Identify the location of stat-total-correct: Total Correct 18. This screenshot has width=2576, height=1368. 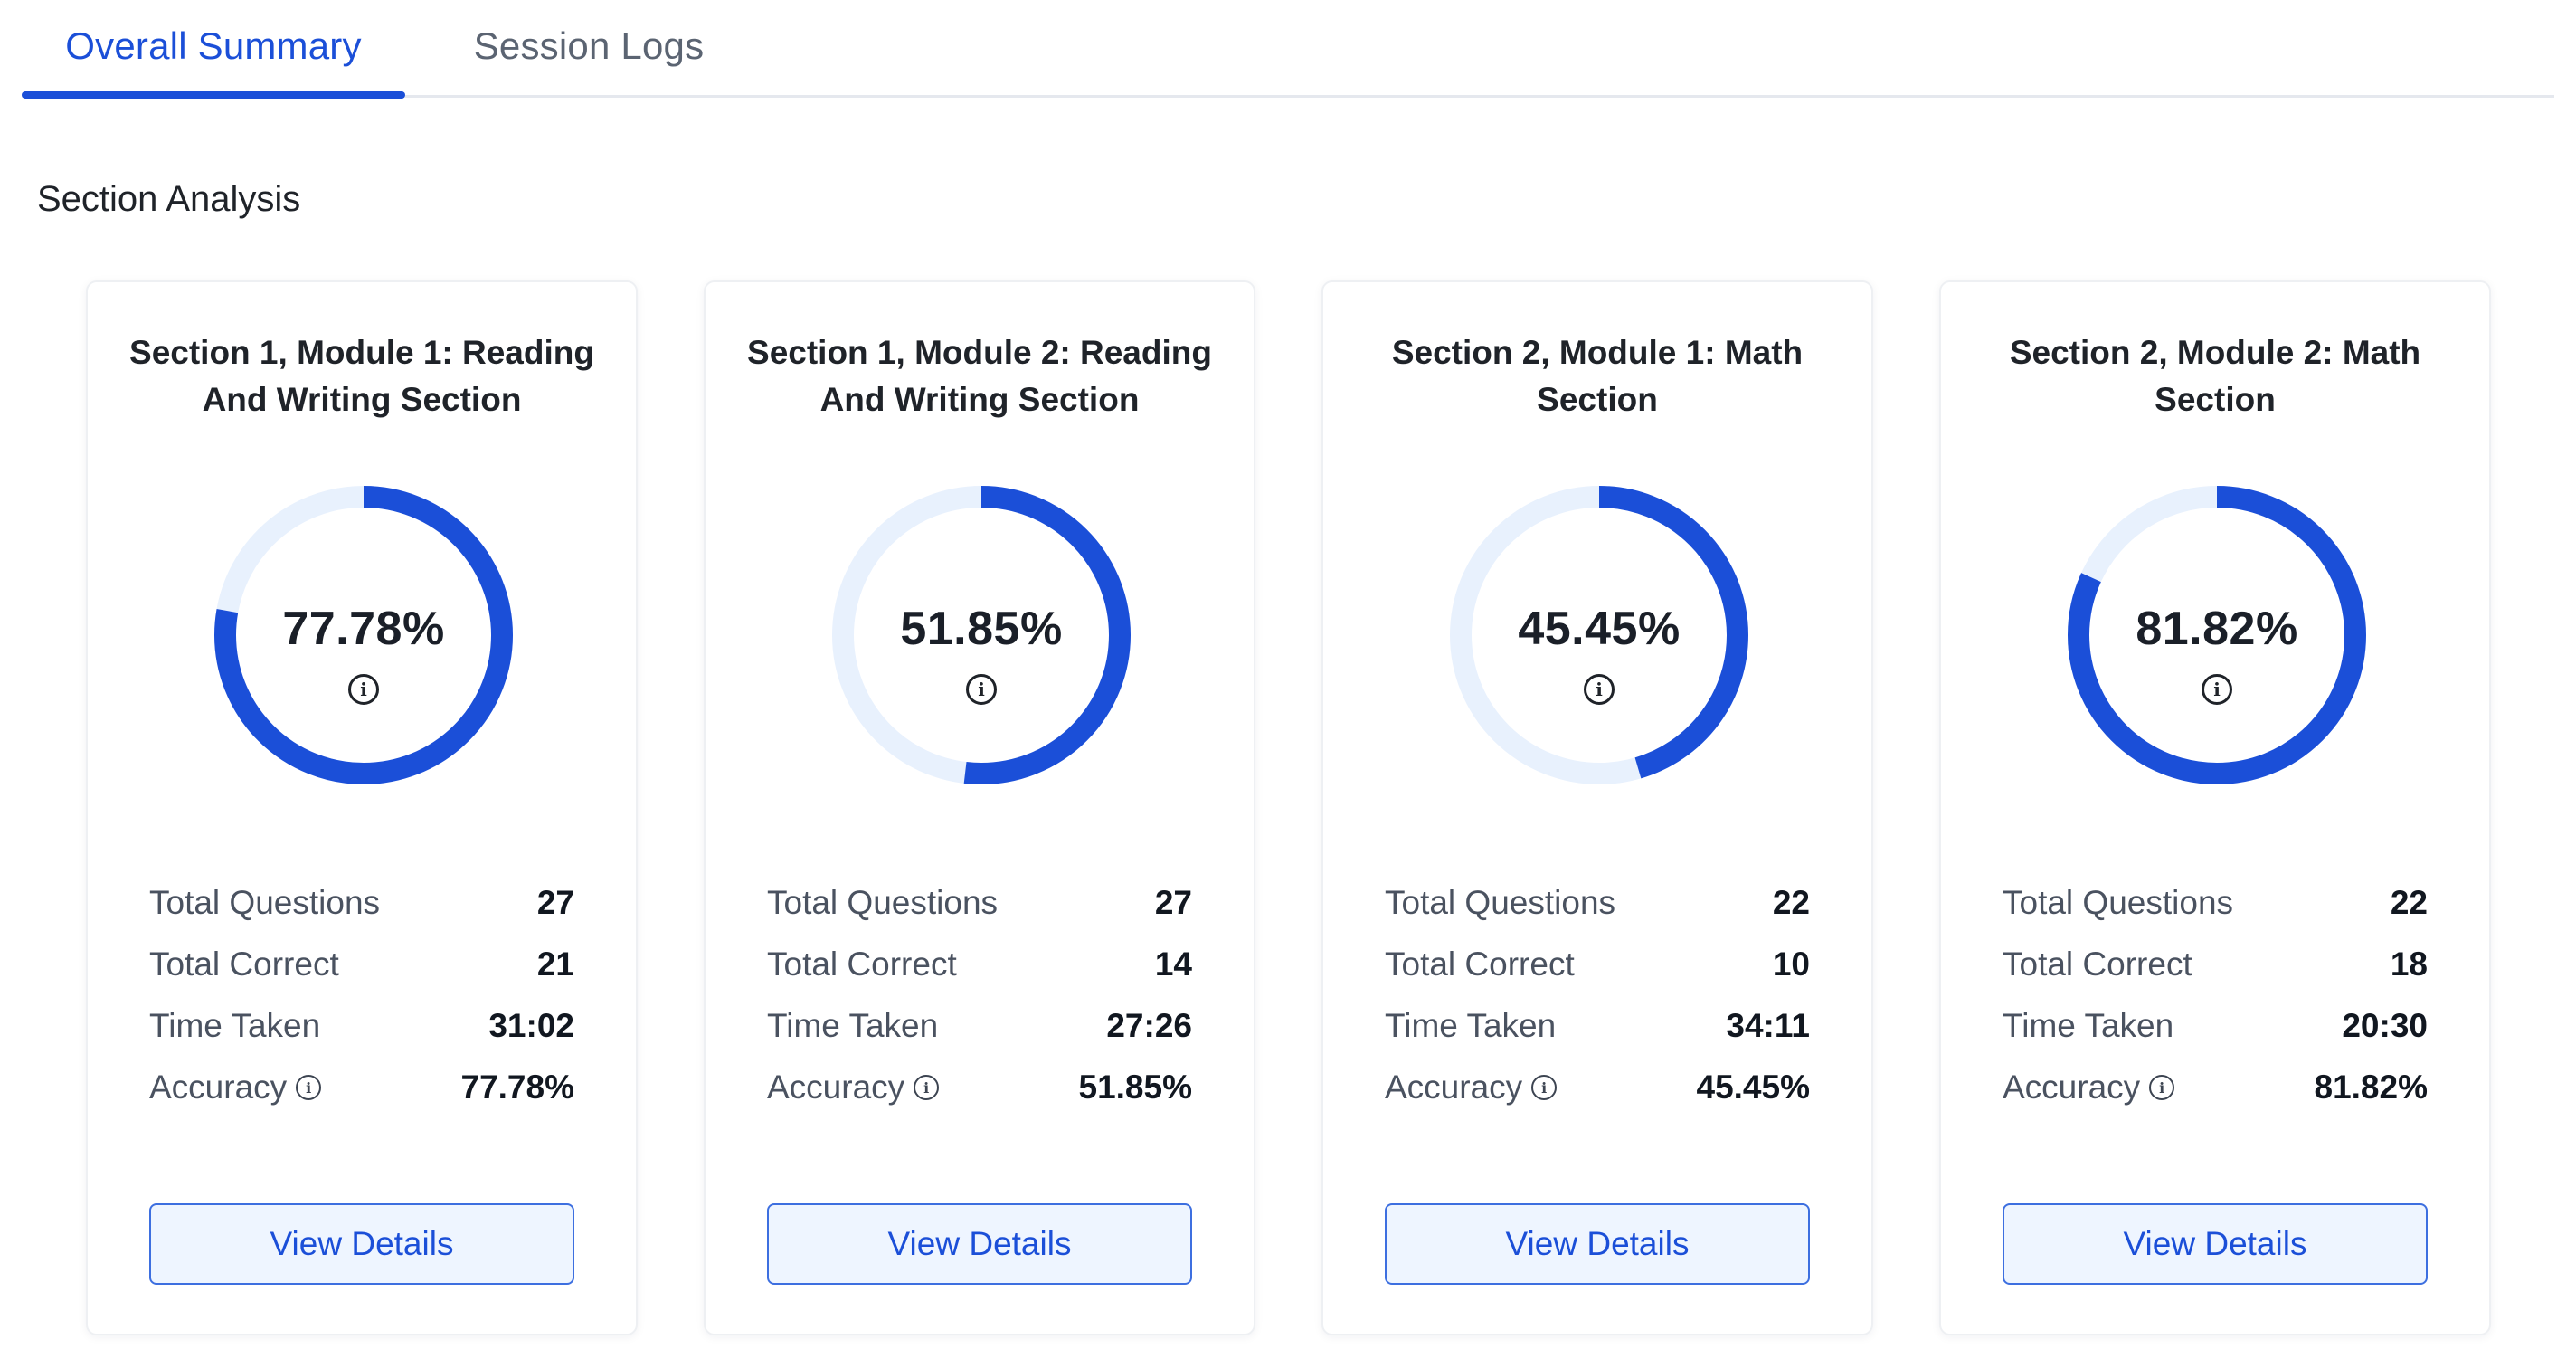
(2216, 965).